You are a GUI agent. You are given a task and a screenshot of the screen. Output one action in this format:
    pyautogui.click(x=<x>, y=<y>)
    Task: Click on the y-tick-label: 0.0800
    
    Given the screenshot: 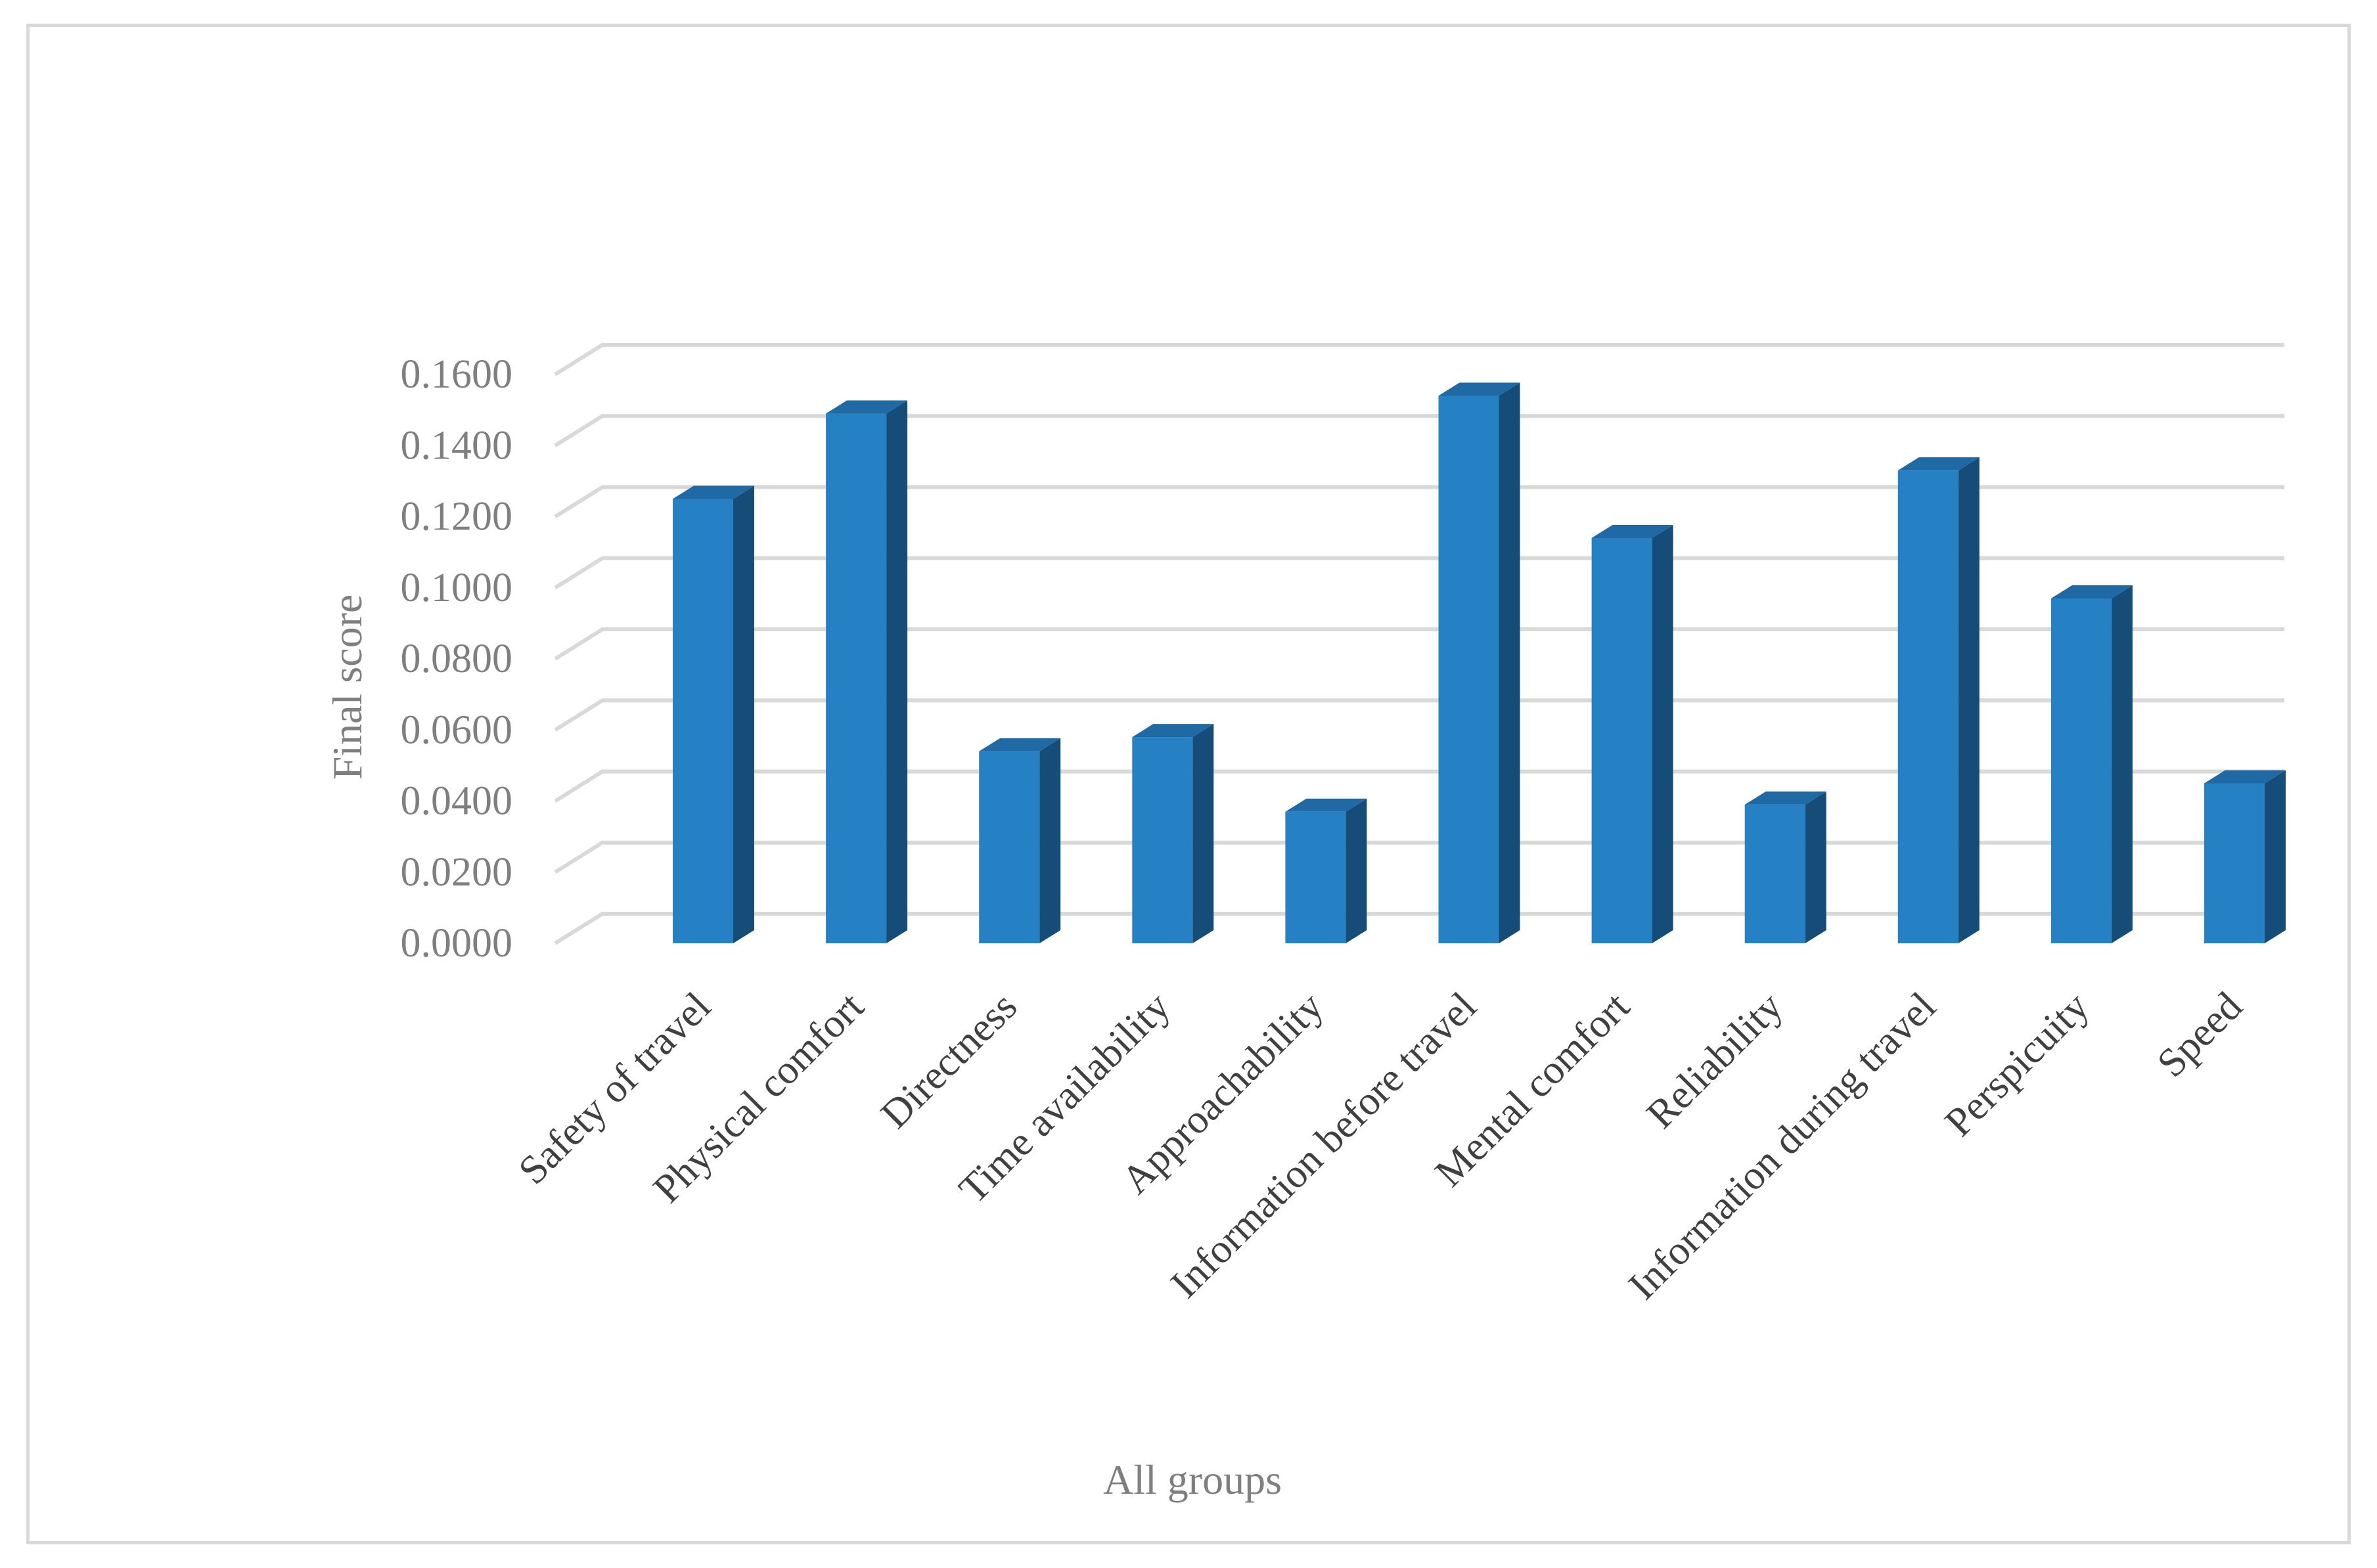 What is the action you would take?
    pyautogui.click(x=457, y=659)
    